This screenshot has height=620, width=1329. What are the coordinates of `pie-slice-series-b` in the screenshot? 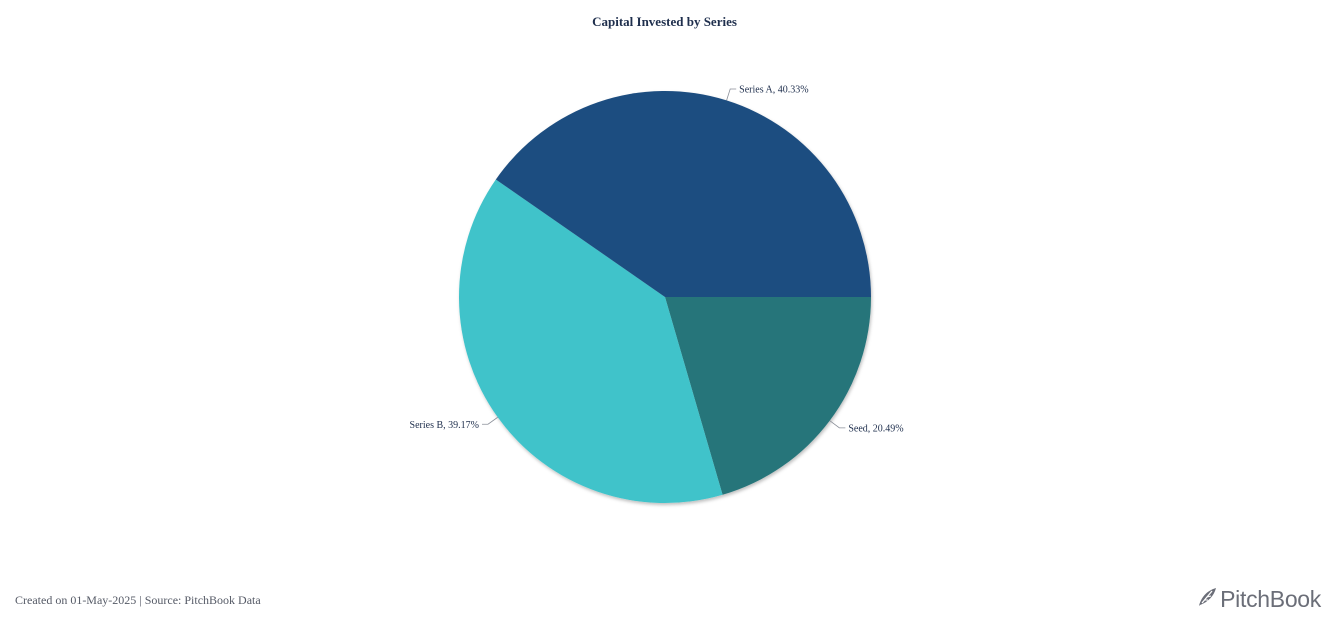 It's located at (591, 341).